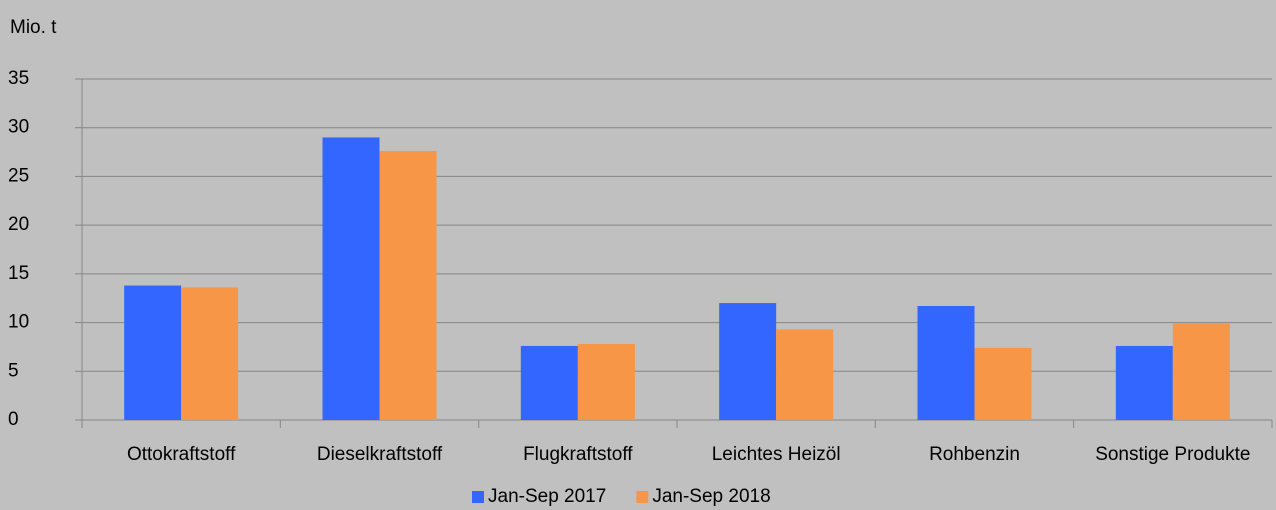 The height and width of the screenshot is (510, 1276). What do you see at coordinates (13, 370) in the screenshot?
I see `y-tick-label: 5` at bounding box center [13, 370].